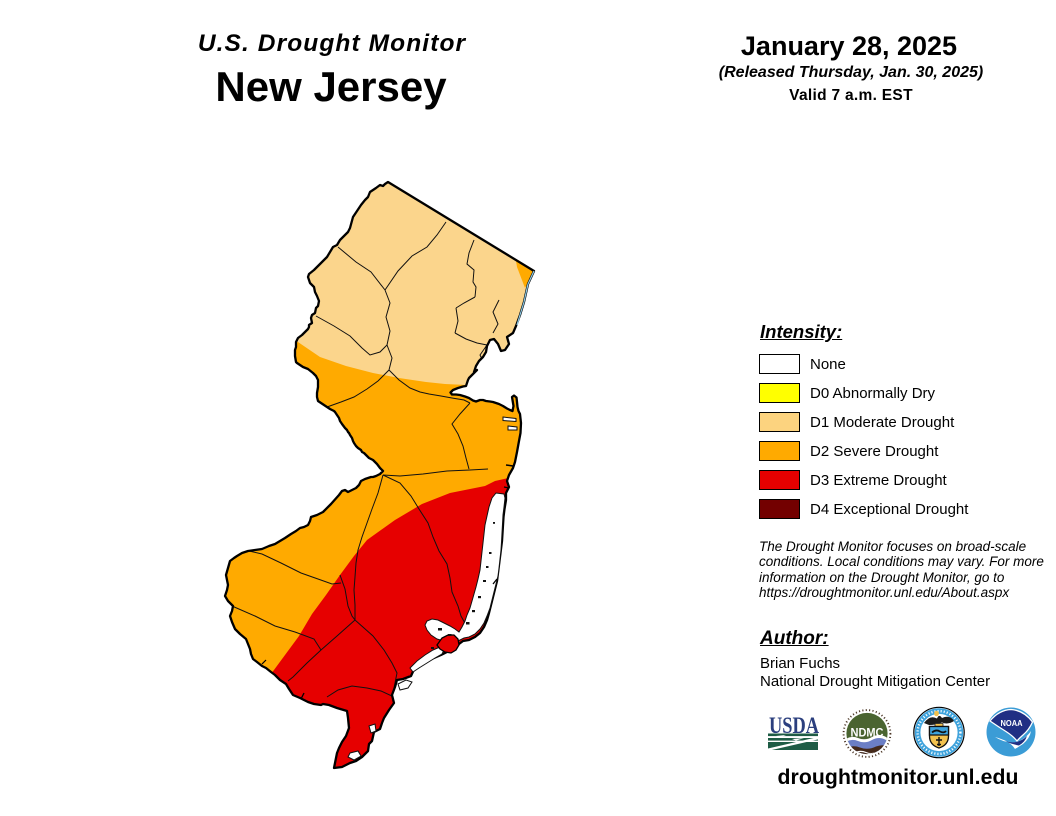 The height and width of the screenshot is (816, 1056). Describe the element at coordinates (1012, 723) in the screenshot. I see `svg-text: NOAA` at that location.